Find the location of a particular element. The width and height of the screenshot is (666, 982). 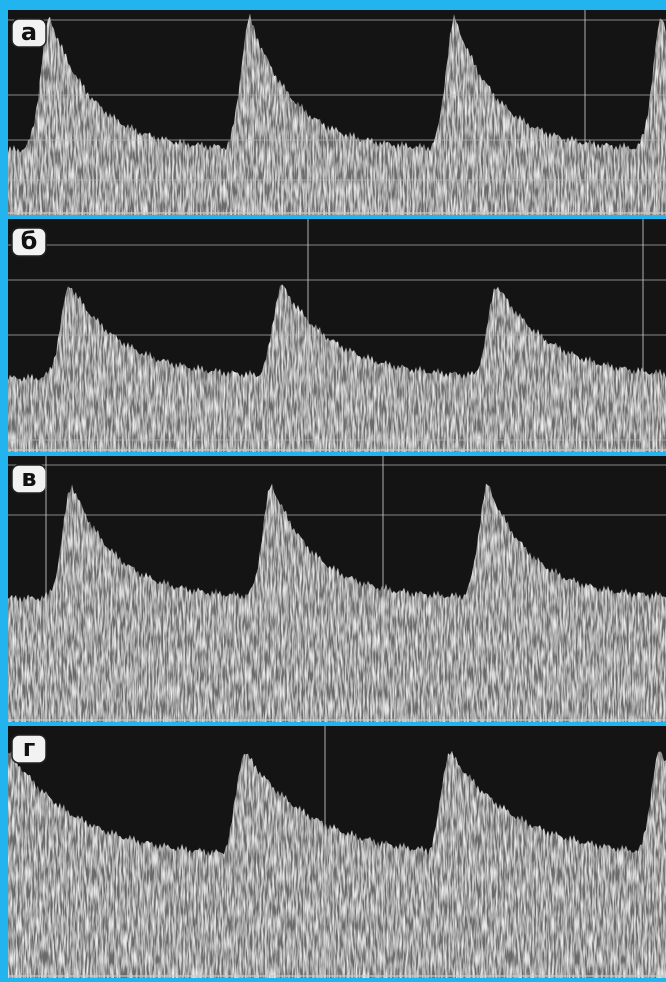

panel-label: г is located at coordinates (29, 748).